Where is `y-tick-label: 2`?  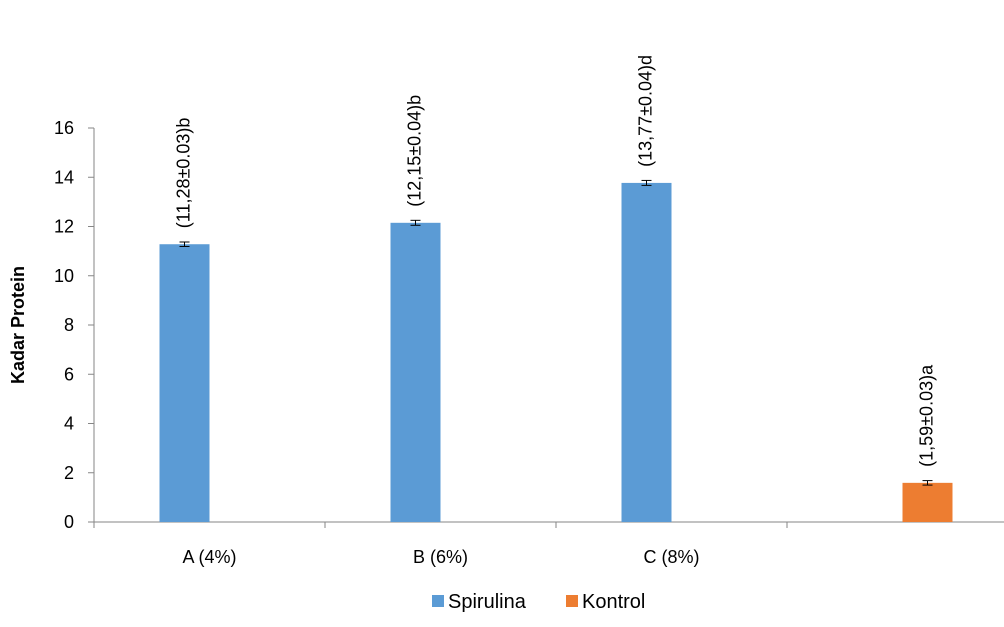 y-tick-label: 2 is located at coordinates (69, 473).